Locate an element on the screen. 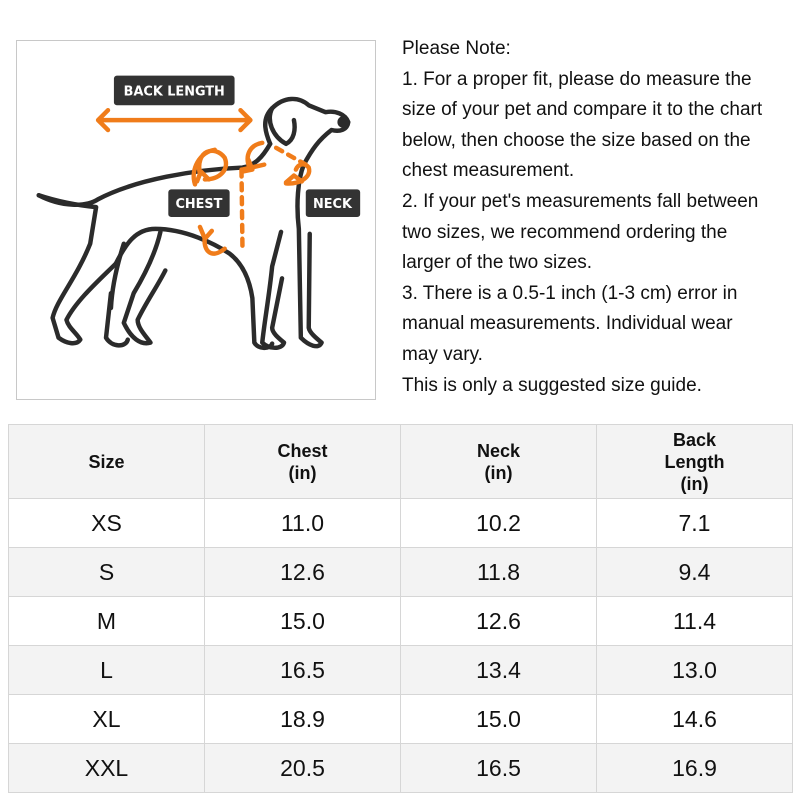  table-header-row: Size Chest (in) Neck (in) Back Length (in) is located at coordinates (400, 461).